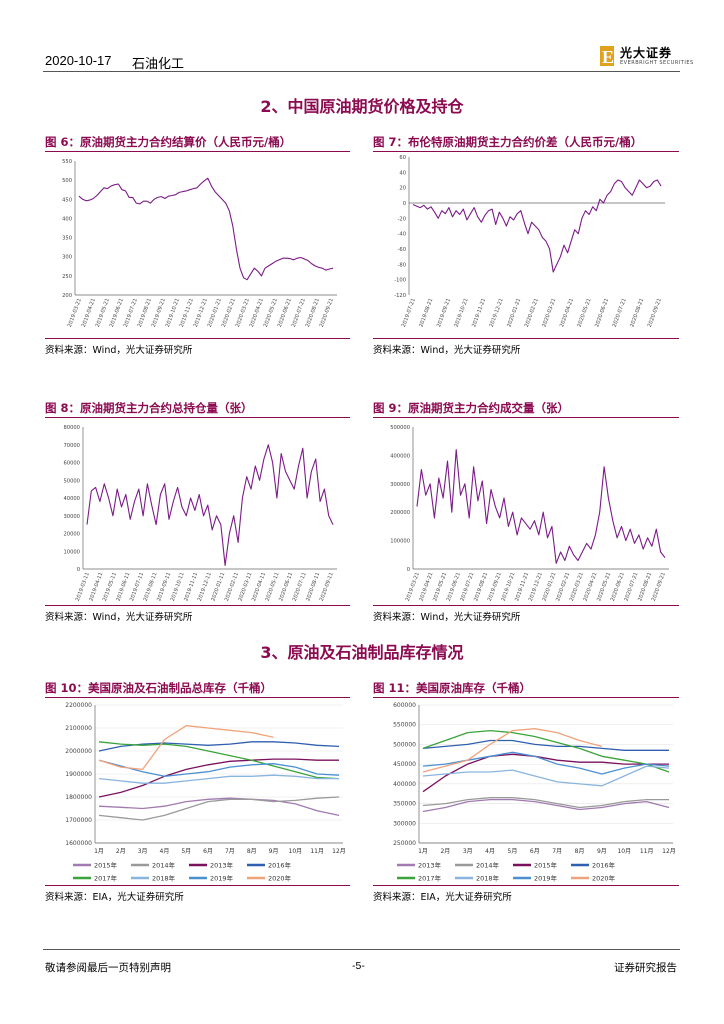  What do you see at coordinates (71, 499) in the screenshot?
I see `f8-ytick-label: 40000` at bounding box center [71, 499].